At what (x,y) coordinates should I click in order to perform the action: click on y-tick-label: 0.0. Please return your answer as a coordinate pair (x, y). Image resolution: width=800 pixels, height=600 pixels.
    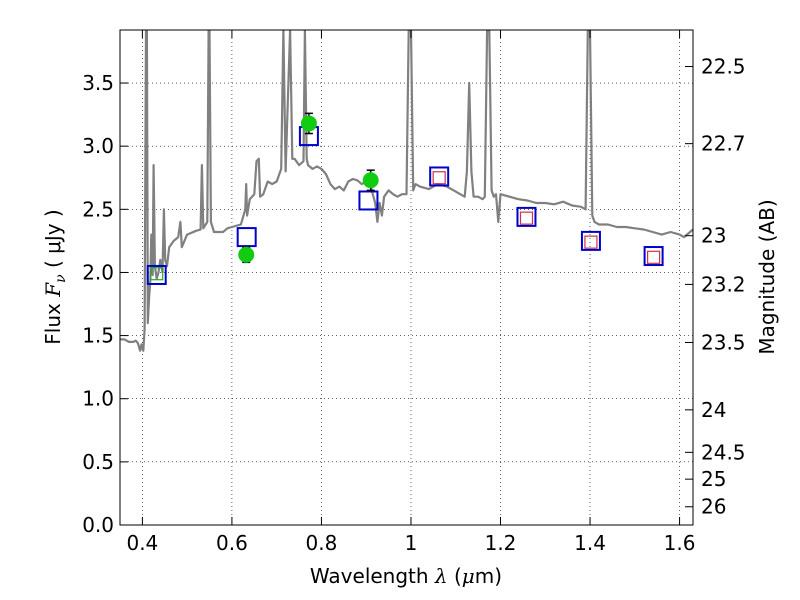
    Looking at the image, I should click on (98, 525).